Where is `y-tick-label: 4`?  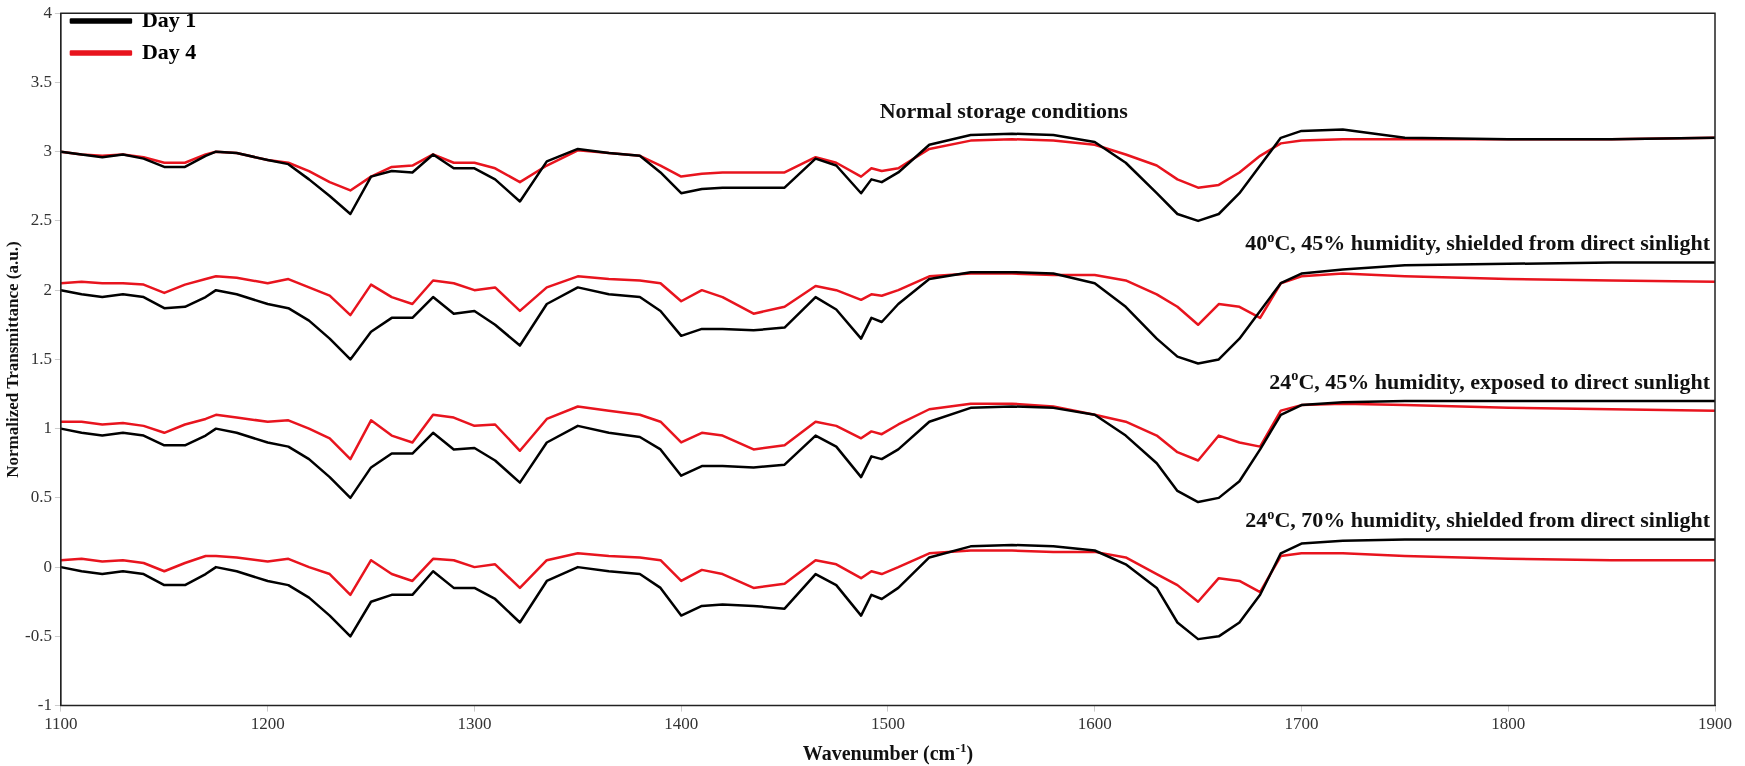
y-tick-label: 4 is located at coordinates (48, 12).